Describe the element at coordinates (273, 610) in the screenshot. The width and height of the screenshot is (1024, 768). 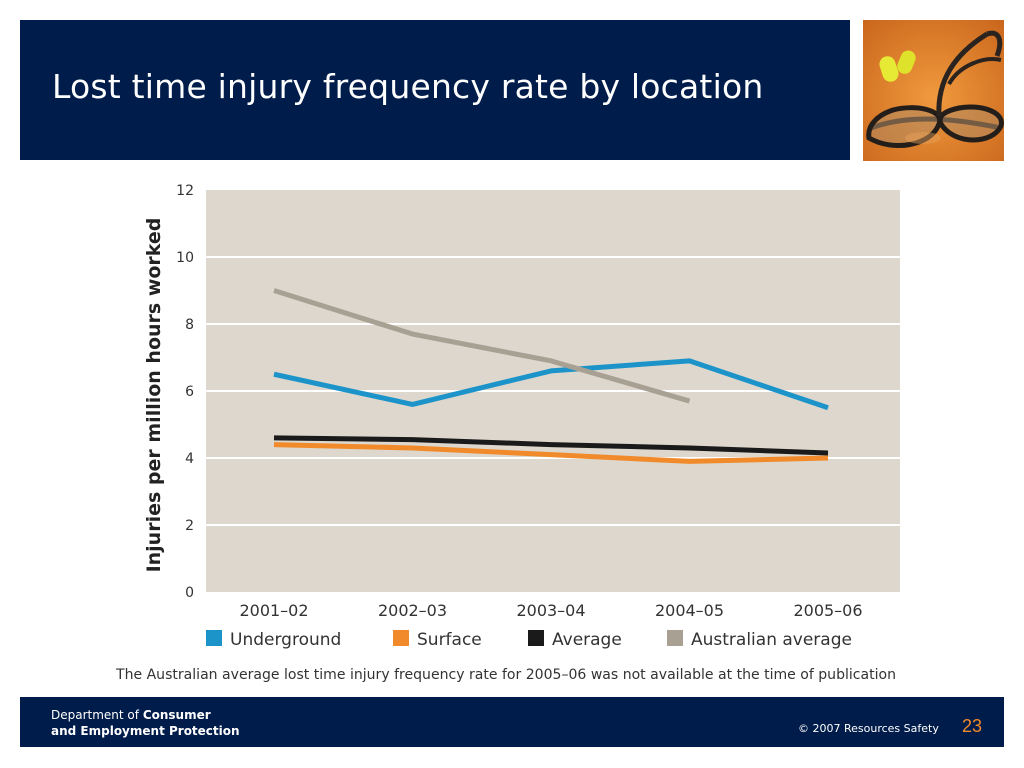
I see `x-tick-label: 2001–02` at that location.